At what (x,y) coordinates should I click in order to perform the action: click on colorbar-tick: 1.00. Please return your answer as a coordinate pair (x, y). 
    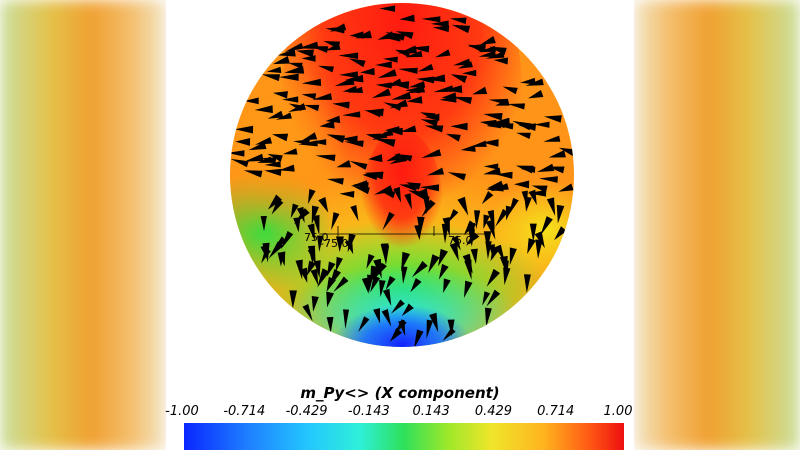
    Looking at the image, I should click on (618, 411).